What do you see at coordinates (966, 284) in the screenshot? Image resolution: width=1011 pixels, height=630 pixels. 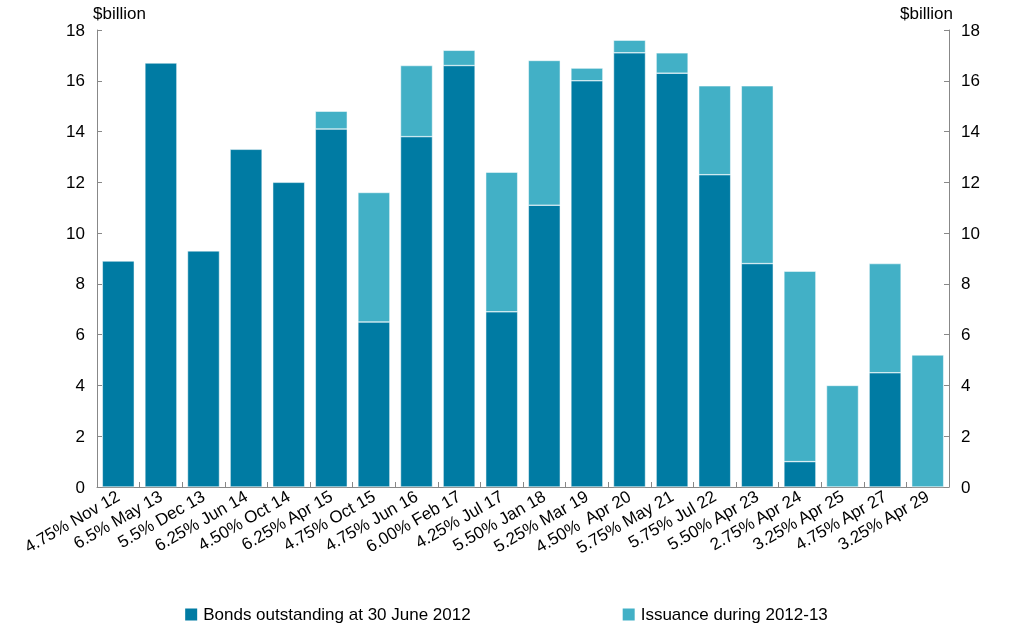 I see `y2-tick-label: 8` at bounding box center [966, 284].